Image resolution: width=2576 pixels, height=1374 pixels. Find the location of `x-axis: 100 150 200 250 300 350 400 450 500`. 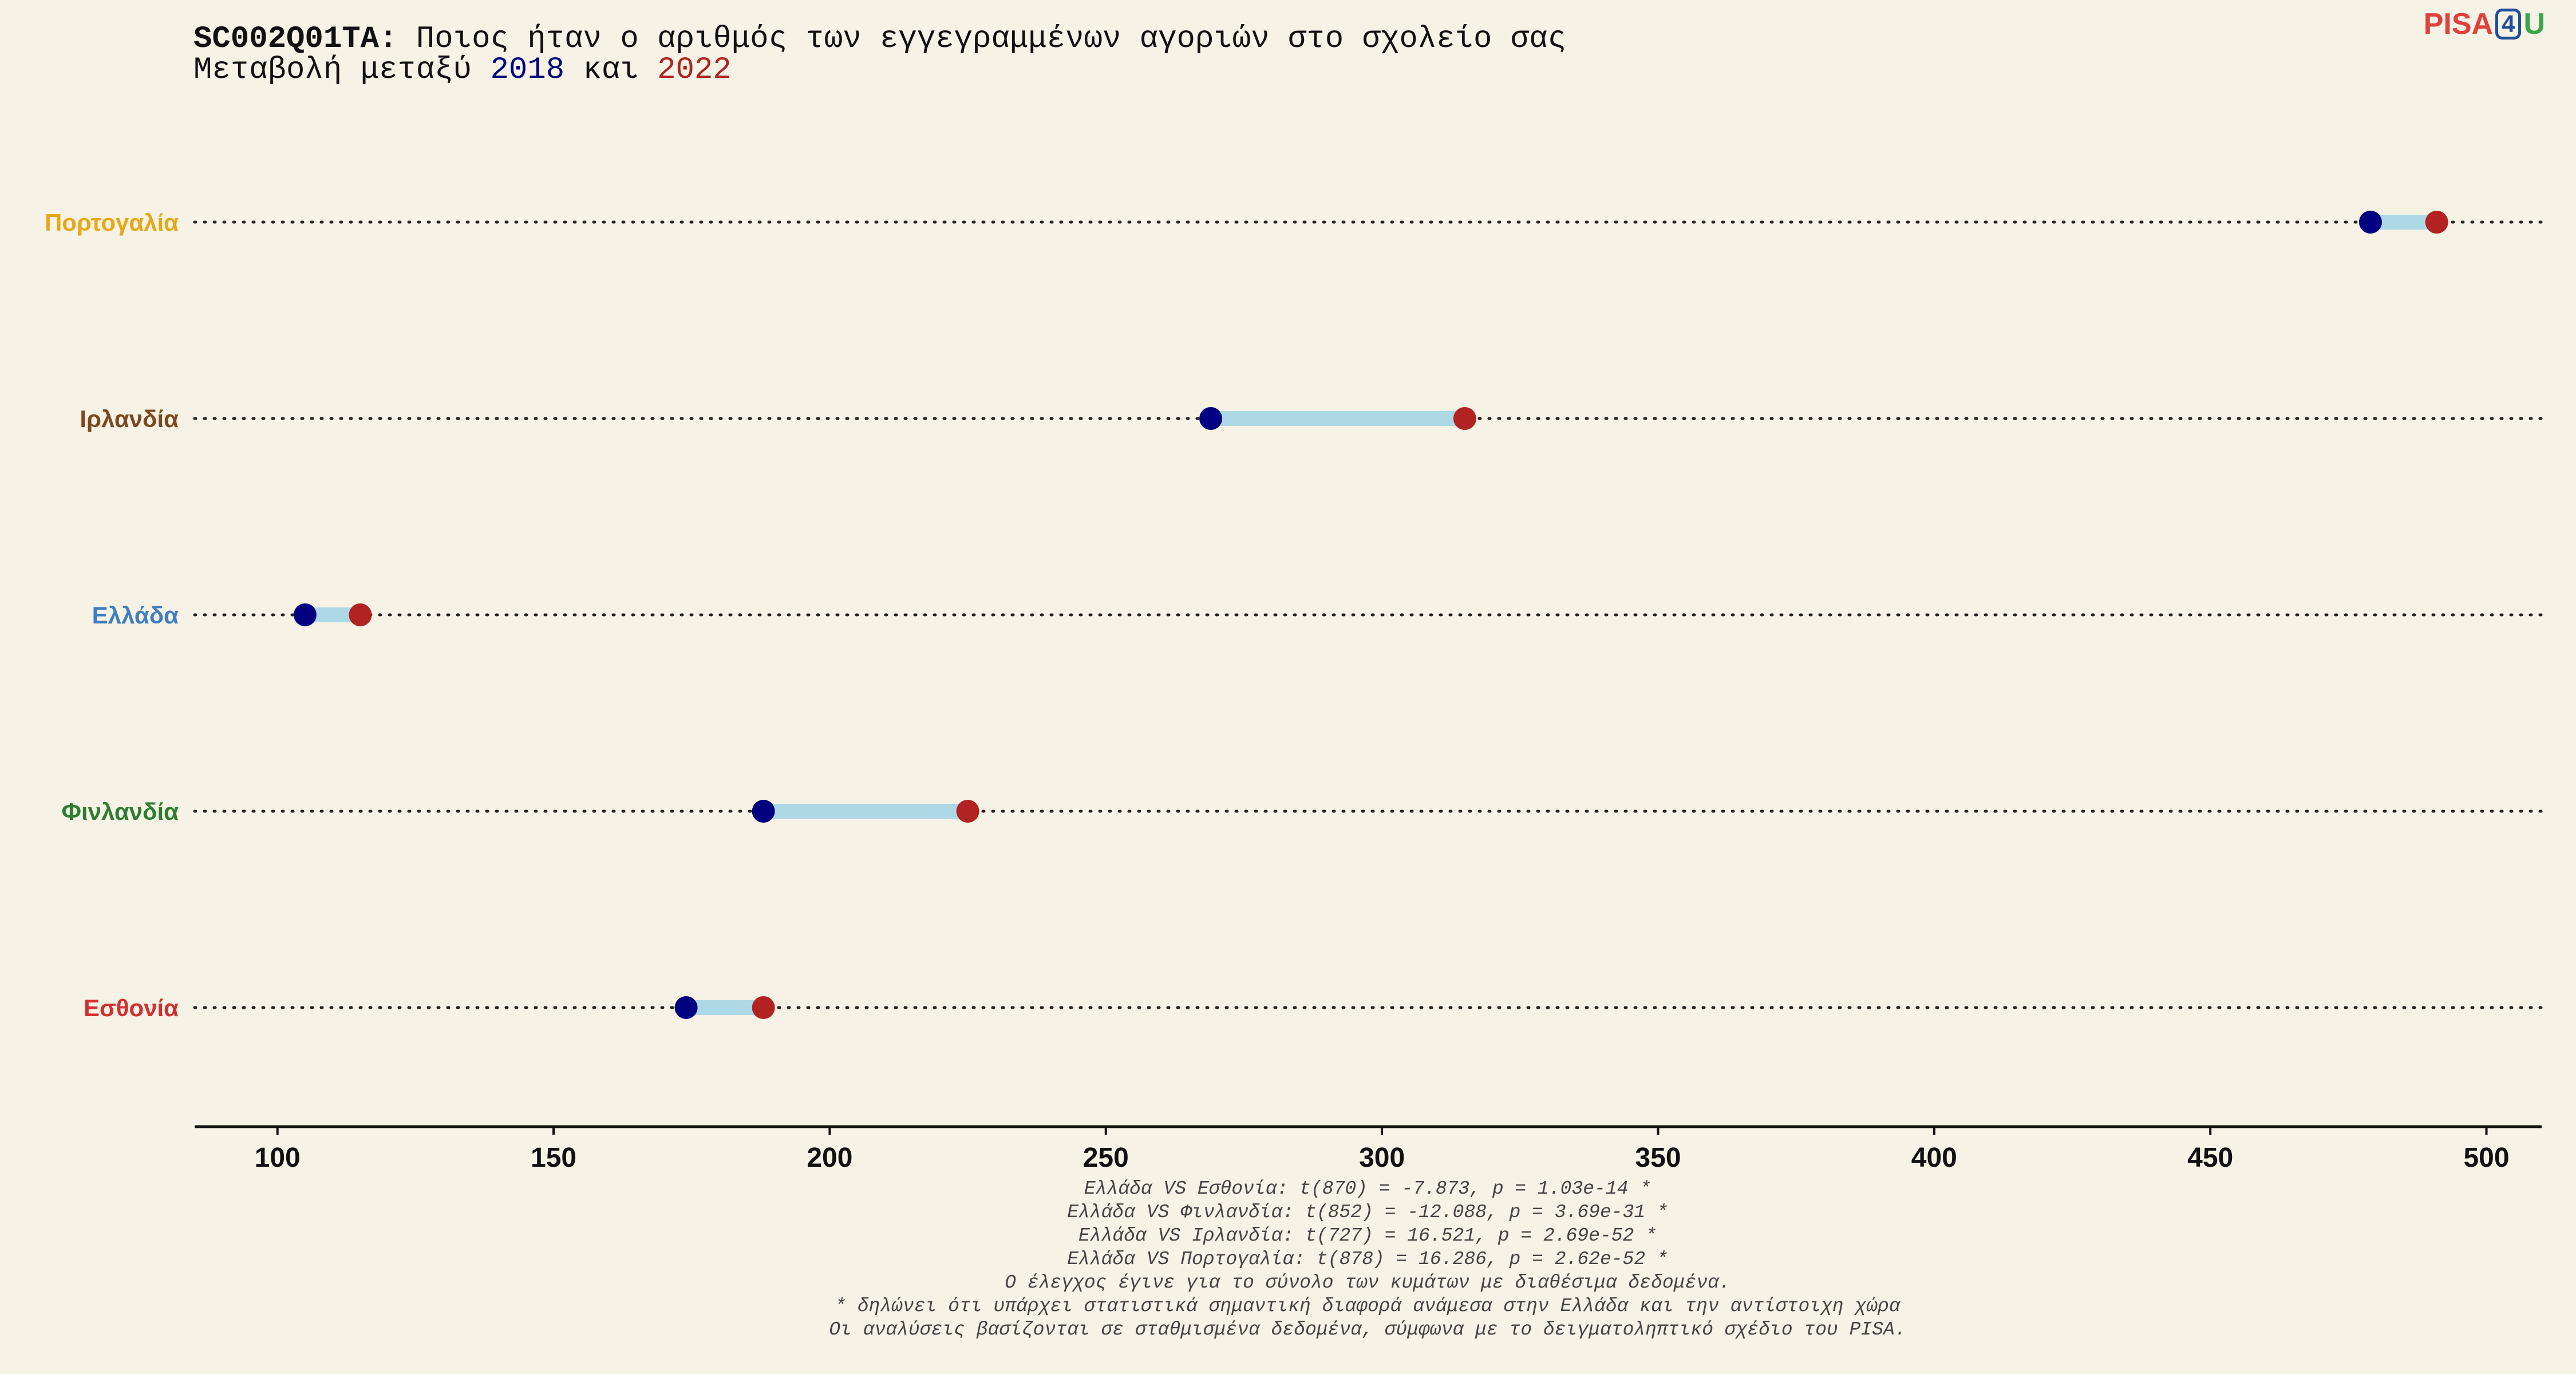

x-axis: 100 150 200 250 300 350 400 450 500 is located at coordinates (1368, 1149).